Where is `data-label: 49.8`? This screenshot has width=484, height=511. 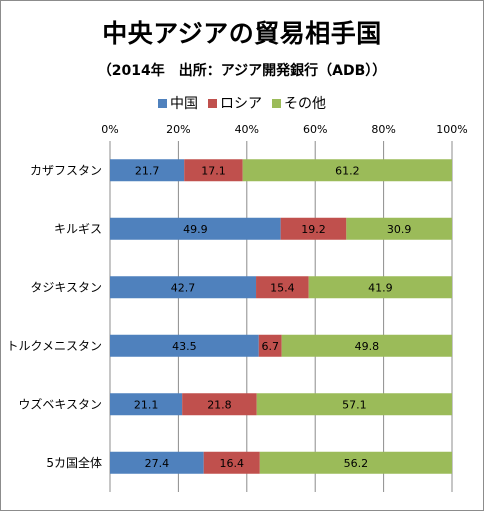
data-label: 49.8 is located at coordinates (367, 346).